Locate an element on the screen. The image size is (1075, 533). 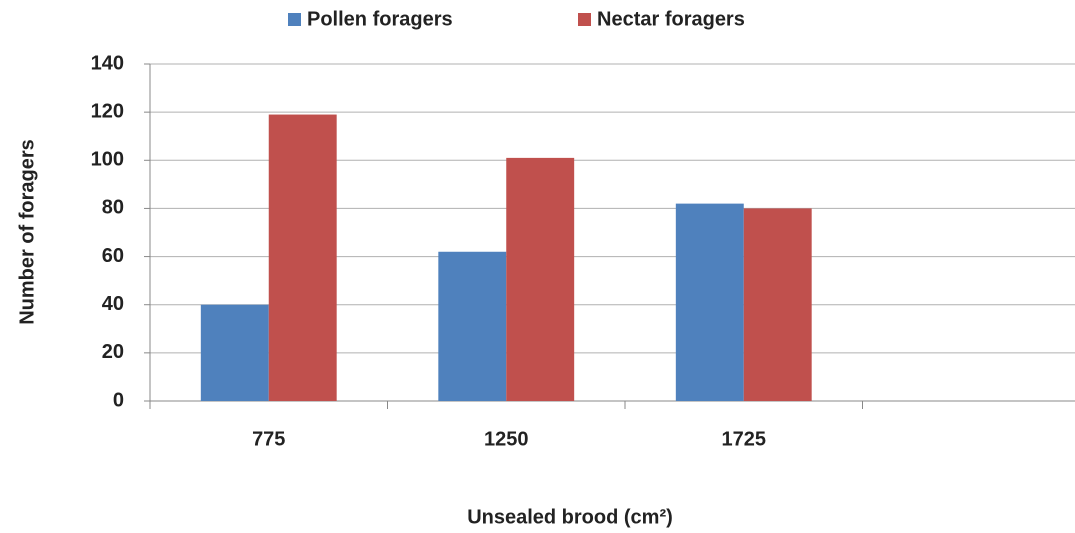
y-tick-label: 0 is located at coordinates (118, 400).